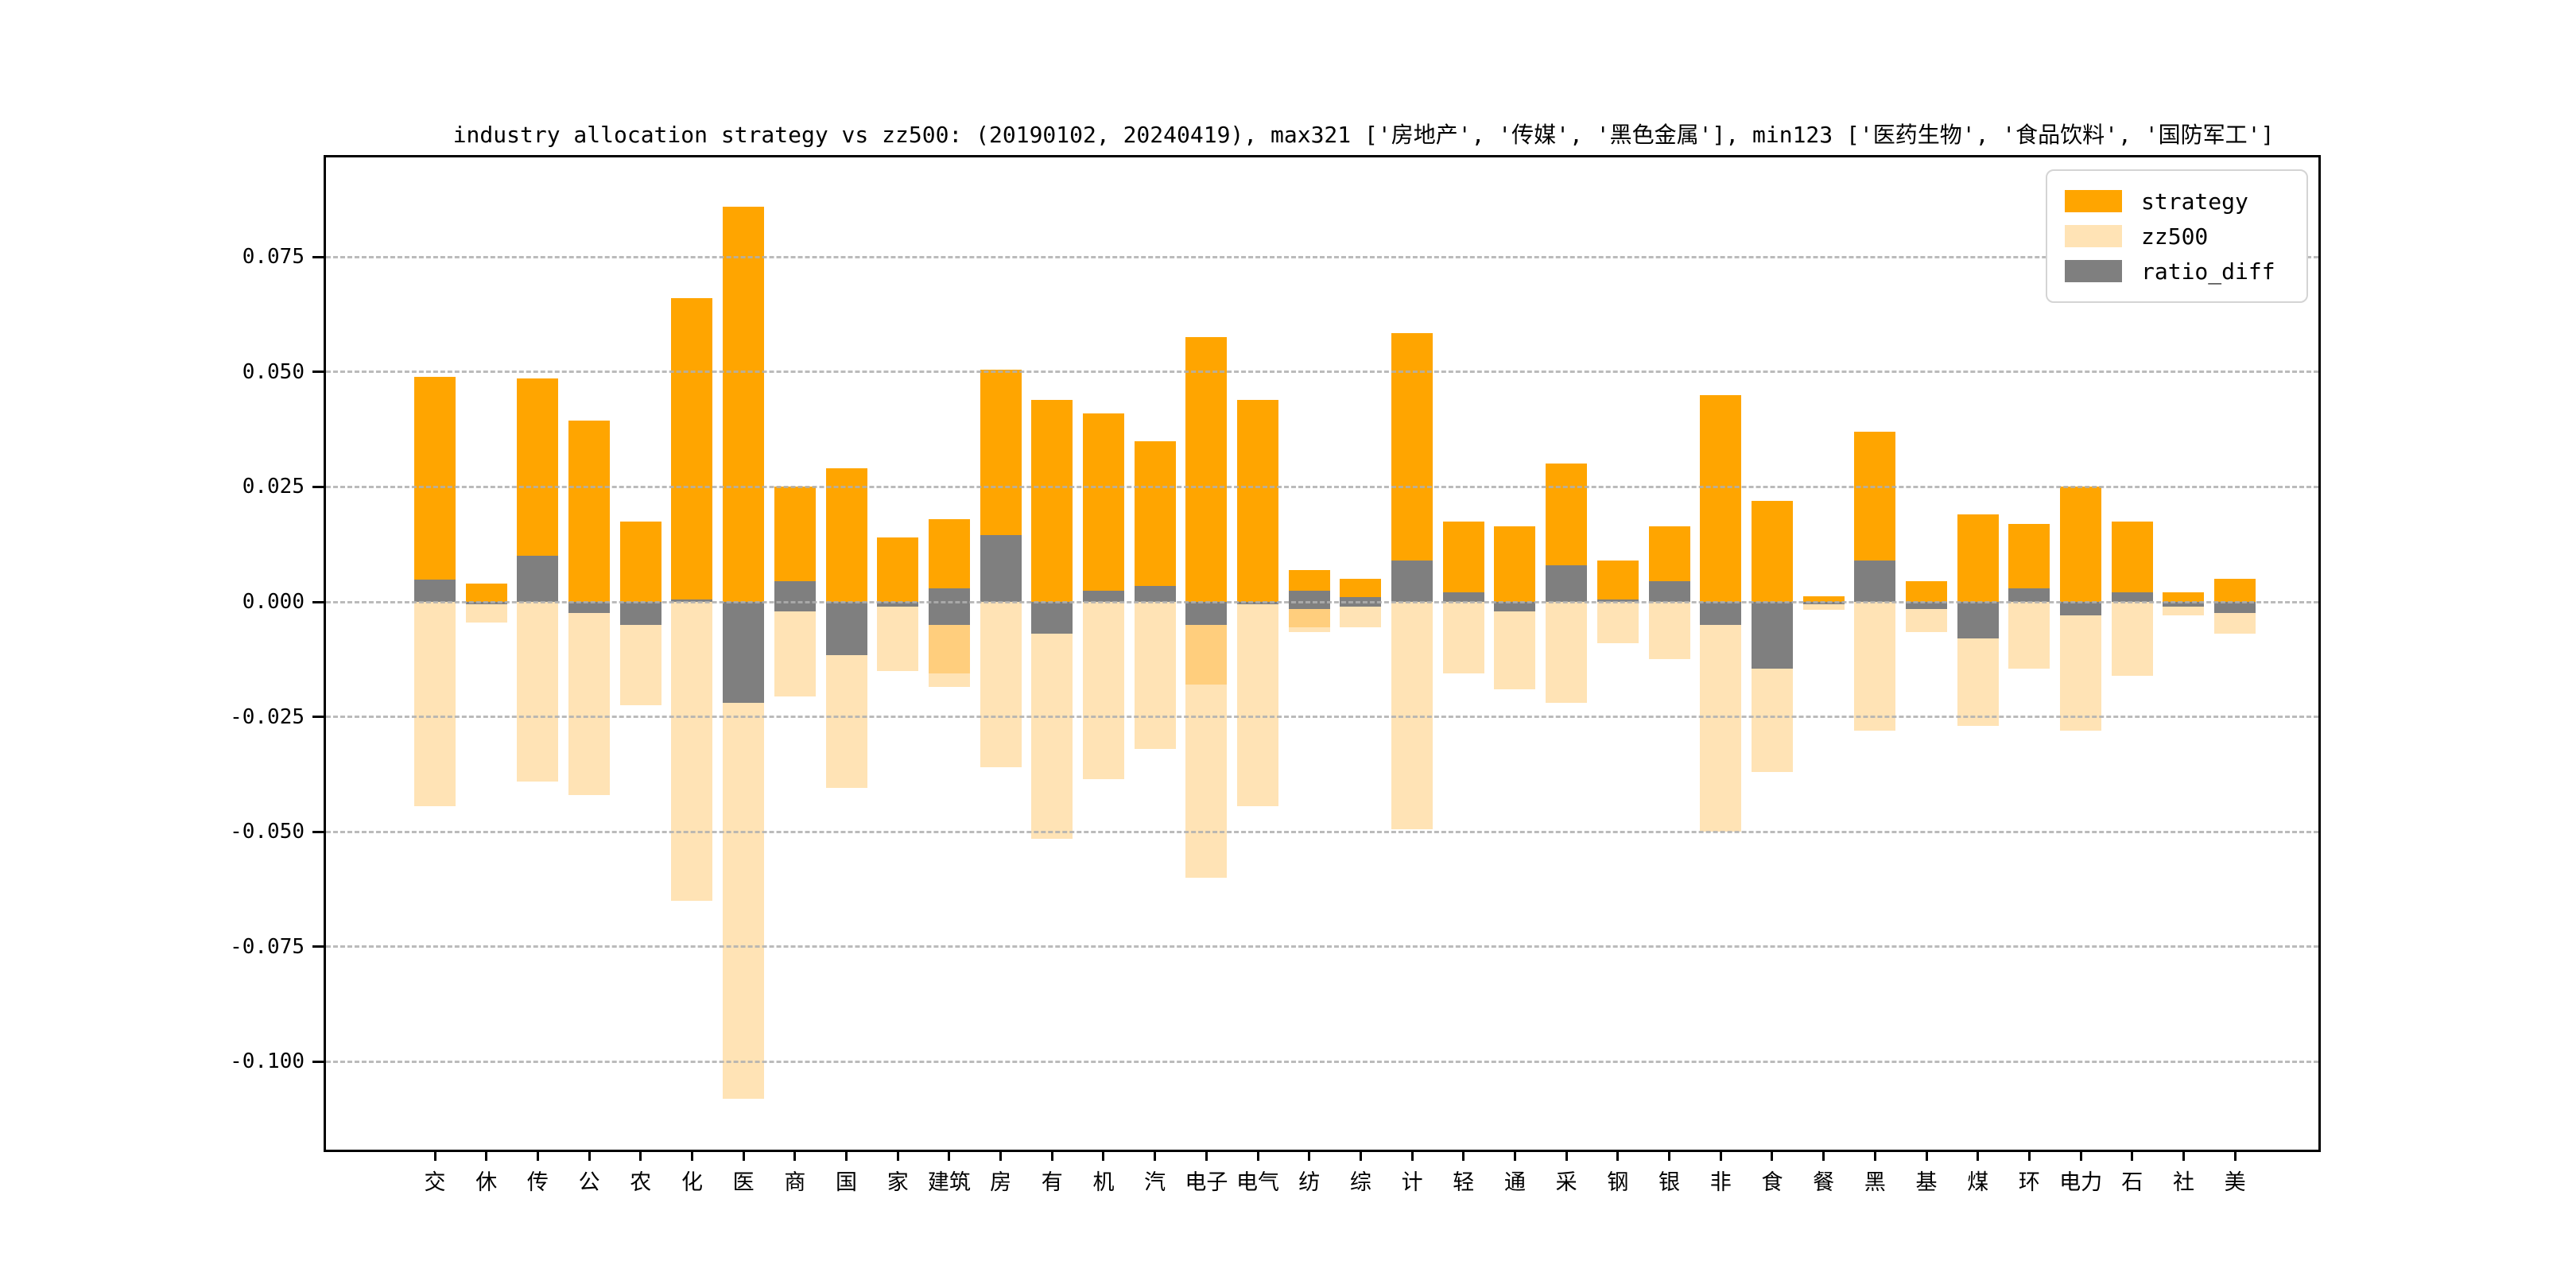 The image size is (2576, 1288). Describe the element at coordinates (1979, 1156) in the screenshot. I see `x-tick-煤` at that location.